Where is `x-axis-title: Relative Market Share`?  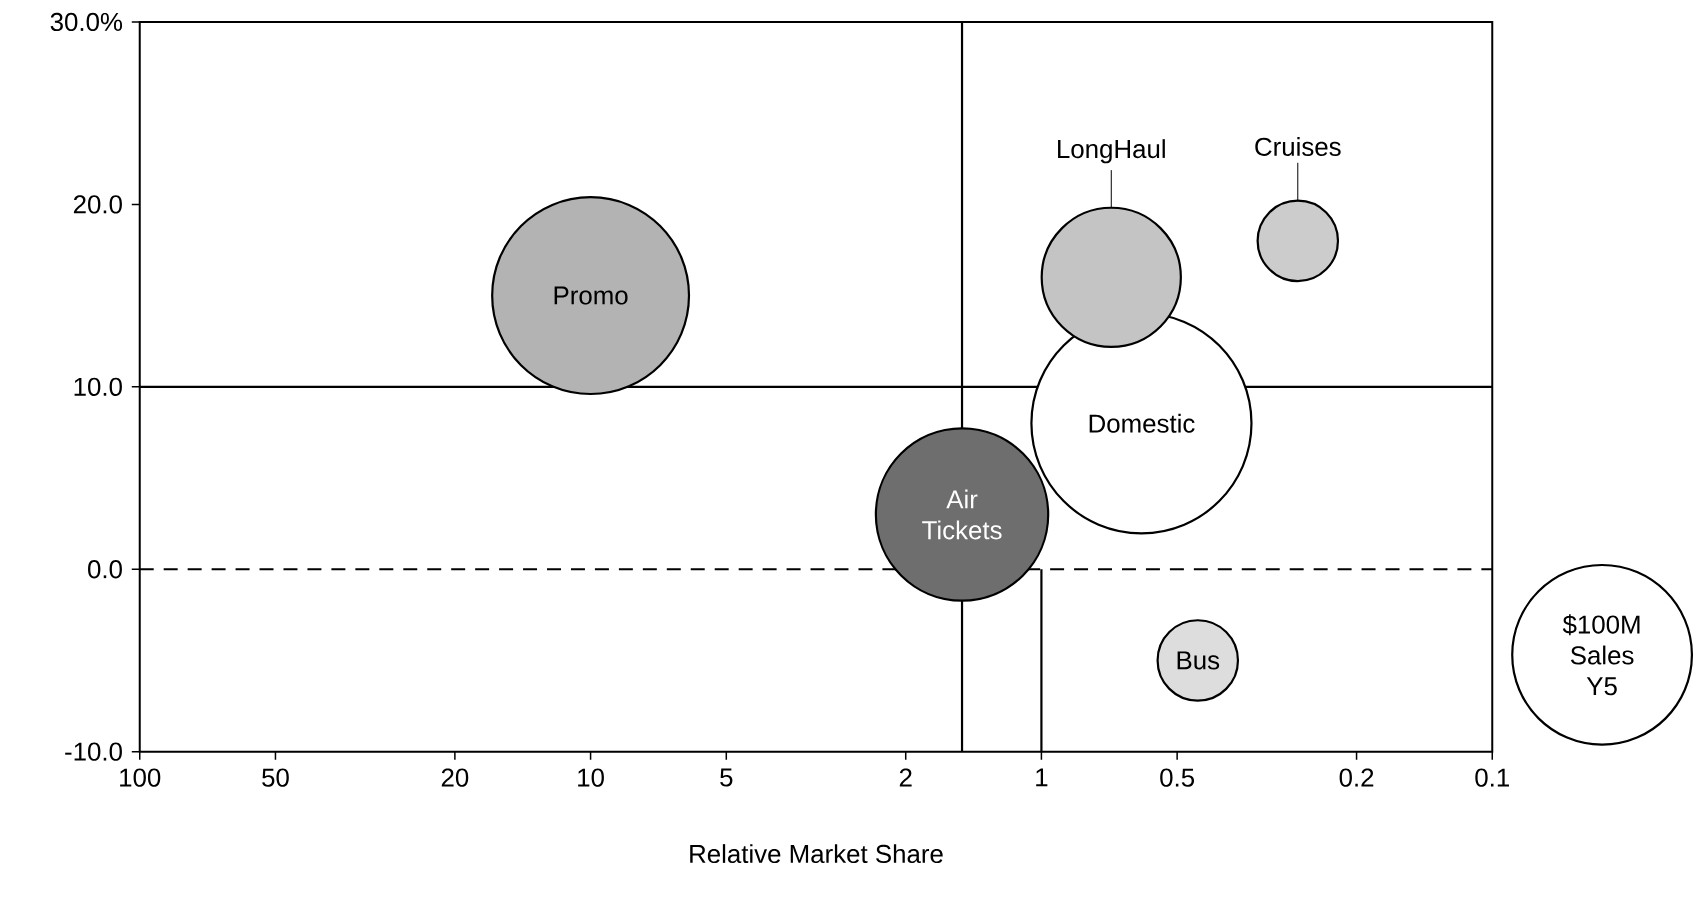 x-axis-title: Relative Market Share is located at coordinates (816, 853).